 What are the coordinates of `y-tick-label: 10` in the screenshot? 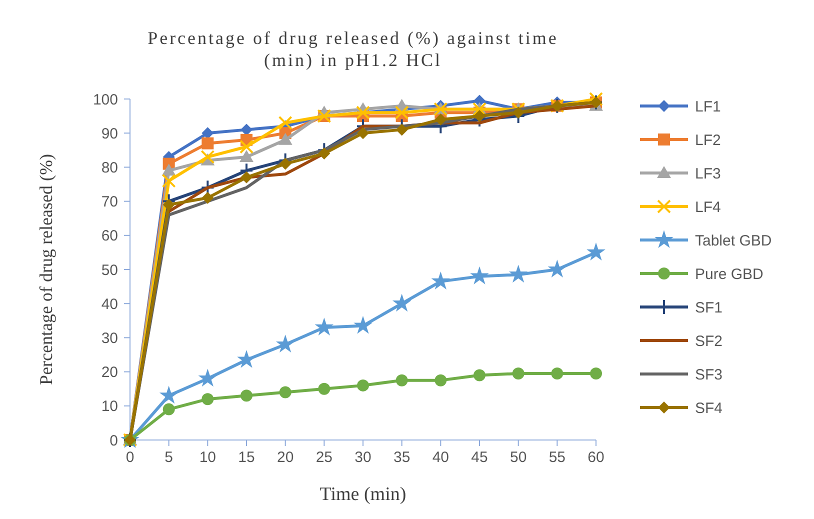 It's located at (109, 407).